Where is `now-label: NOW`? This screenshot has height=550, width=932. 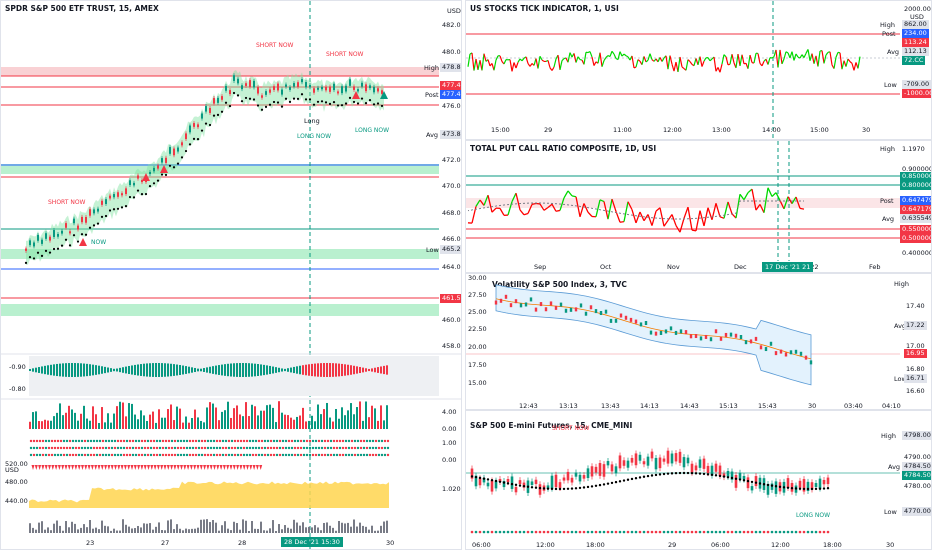
now-label: NOW is located at coordinates (99, 242).